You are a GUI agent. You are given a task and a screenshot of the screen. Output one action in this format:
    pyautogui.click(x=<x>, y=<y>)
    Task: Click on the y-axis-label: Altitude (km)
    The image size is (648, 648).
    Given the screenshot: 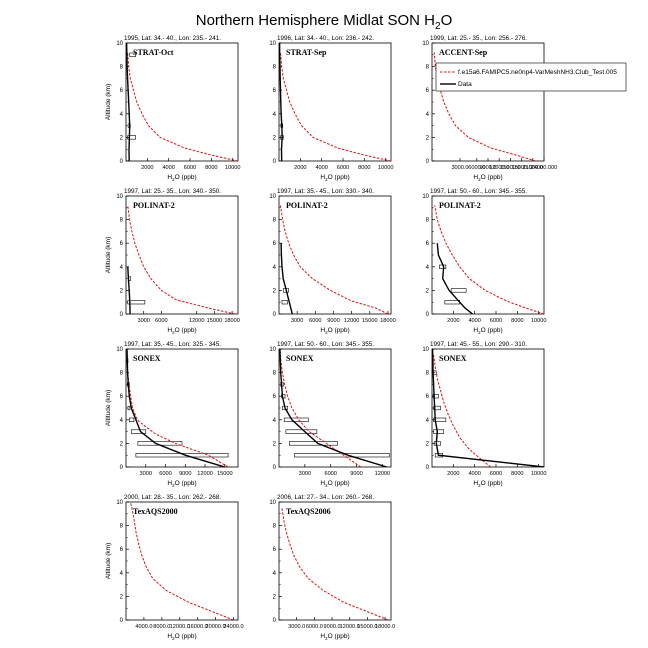 What is the action you would take?
    pyautogui.click(x=108, y=408)
    